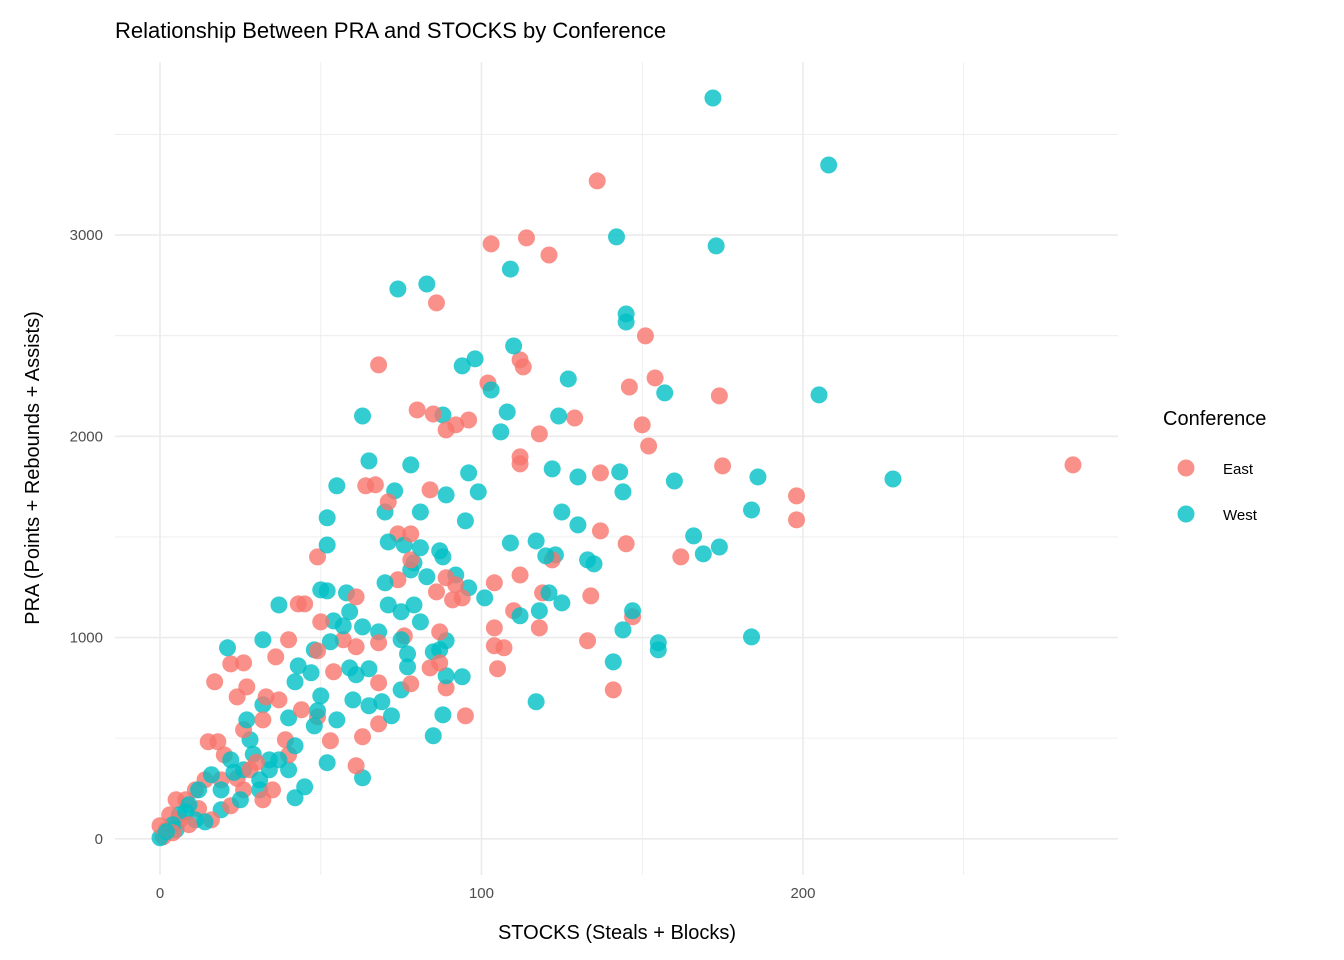  Describe the element at coordinates (86, 537) in the screenshot. I see `y-axis-ticks: 0 1000 2000 3000` at that location.